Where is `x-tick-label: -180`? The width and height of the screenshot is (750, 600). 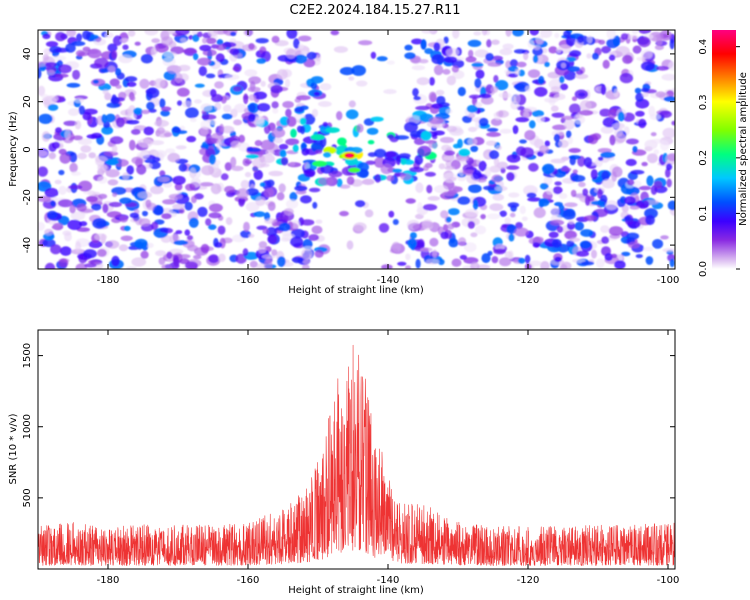
x-tick-label: -180 is located at coordinates (108, 580).